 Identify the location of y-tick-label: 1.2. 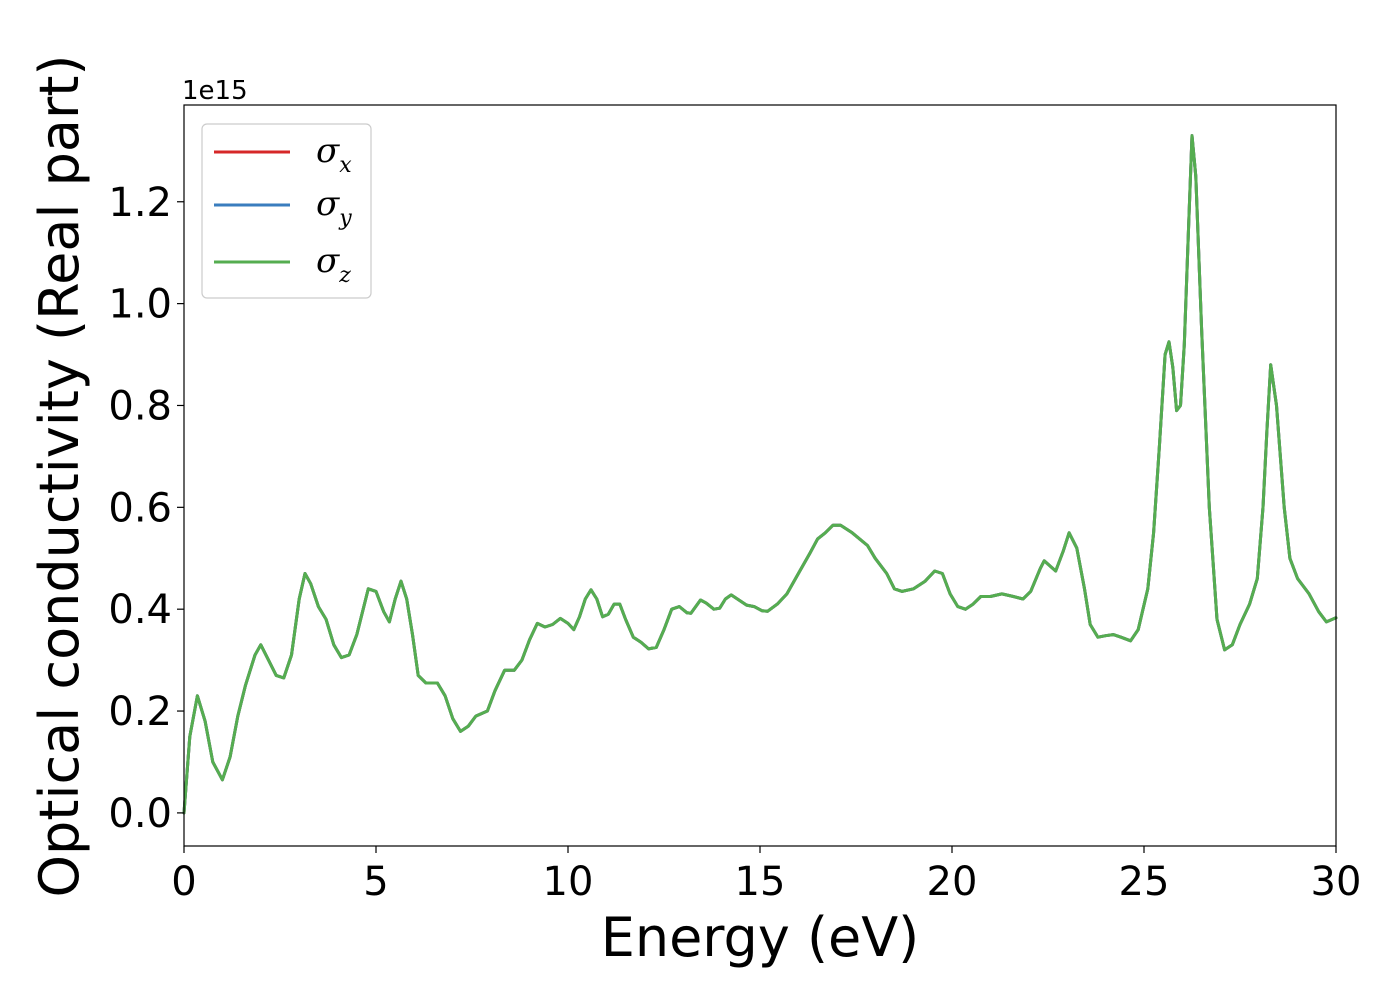
(140, 203).